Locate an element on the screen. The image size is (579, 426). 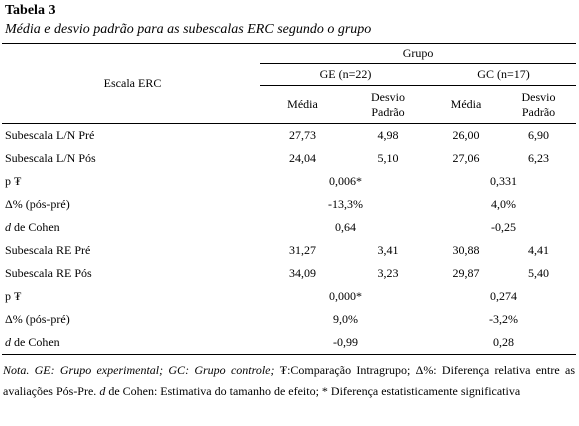
table-row: Subescala RE Pós 34,09 3,23 29,87 5,40 is located at coordinates (289, 273).